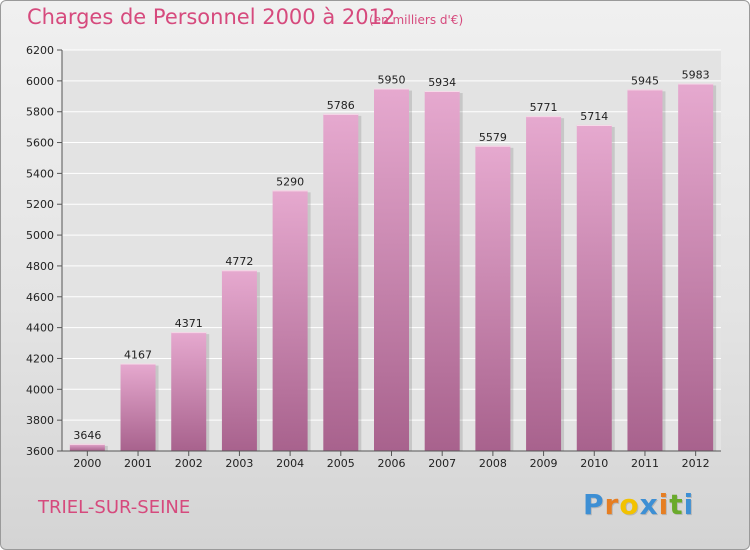 The image size is (750, 550). Describe the element at coordinates (114, 507) in the screenshot. I see `commune-name: TRIEL-SUR-SEINE` at that location.